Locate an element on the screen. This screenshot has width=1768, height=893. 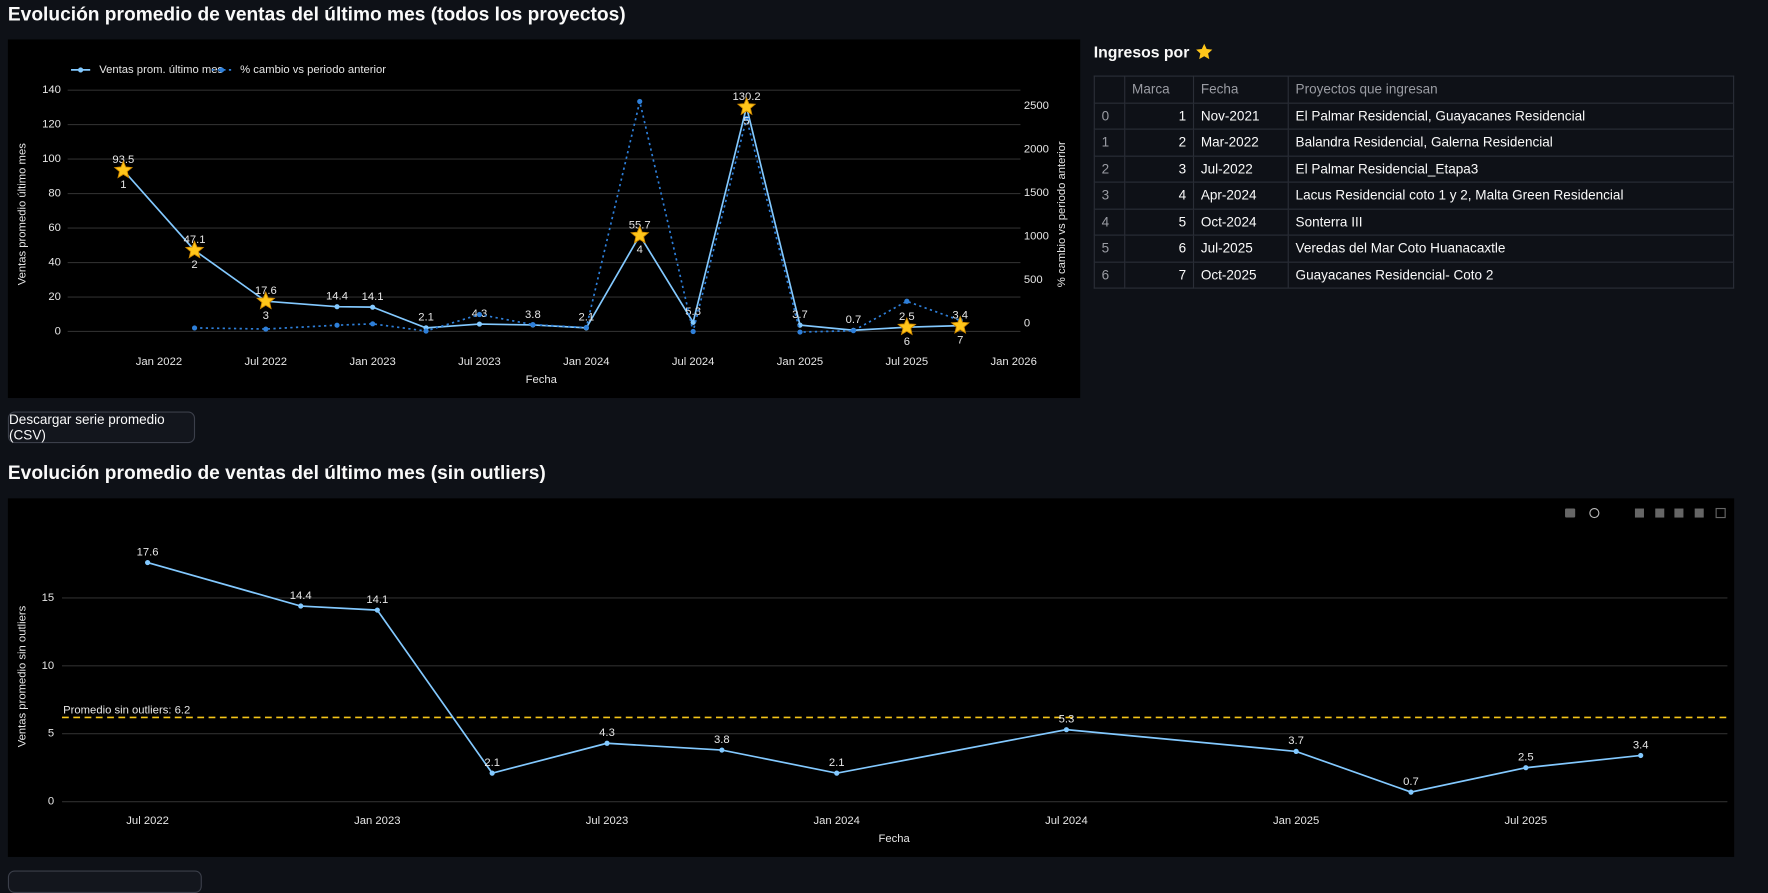
table-title-text: Ingresos por is located at coordinates (1141, 51).